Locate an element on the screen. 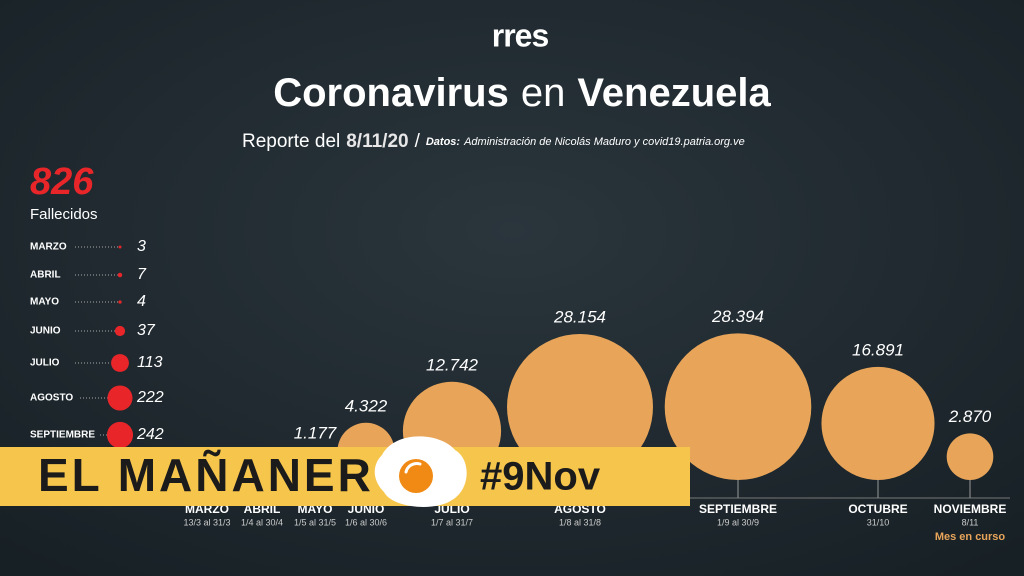 The height and width of the screenshot is (576, 1024). value-label: 12.742 is located at coordinates (452, 364).